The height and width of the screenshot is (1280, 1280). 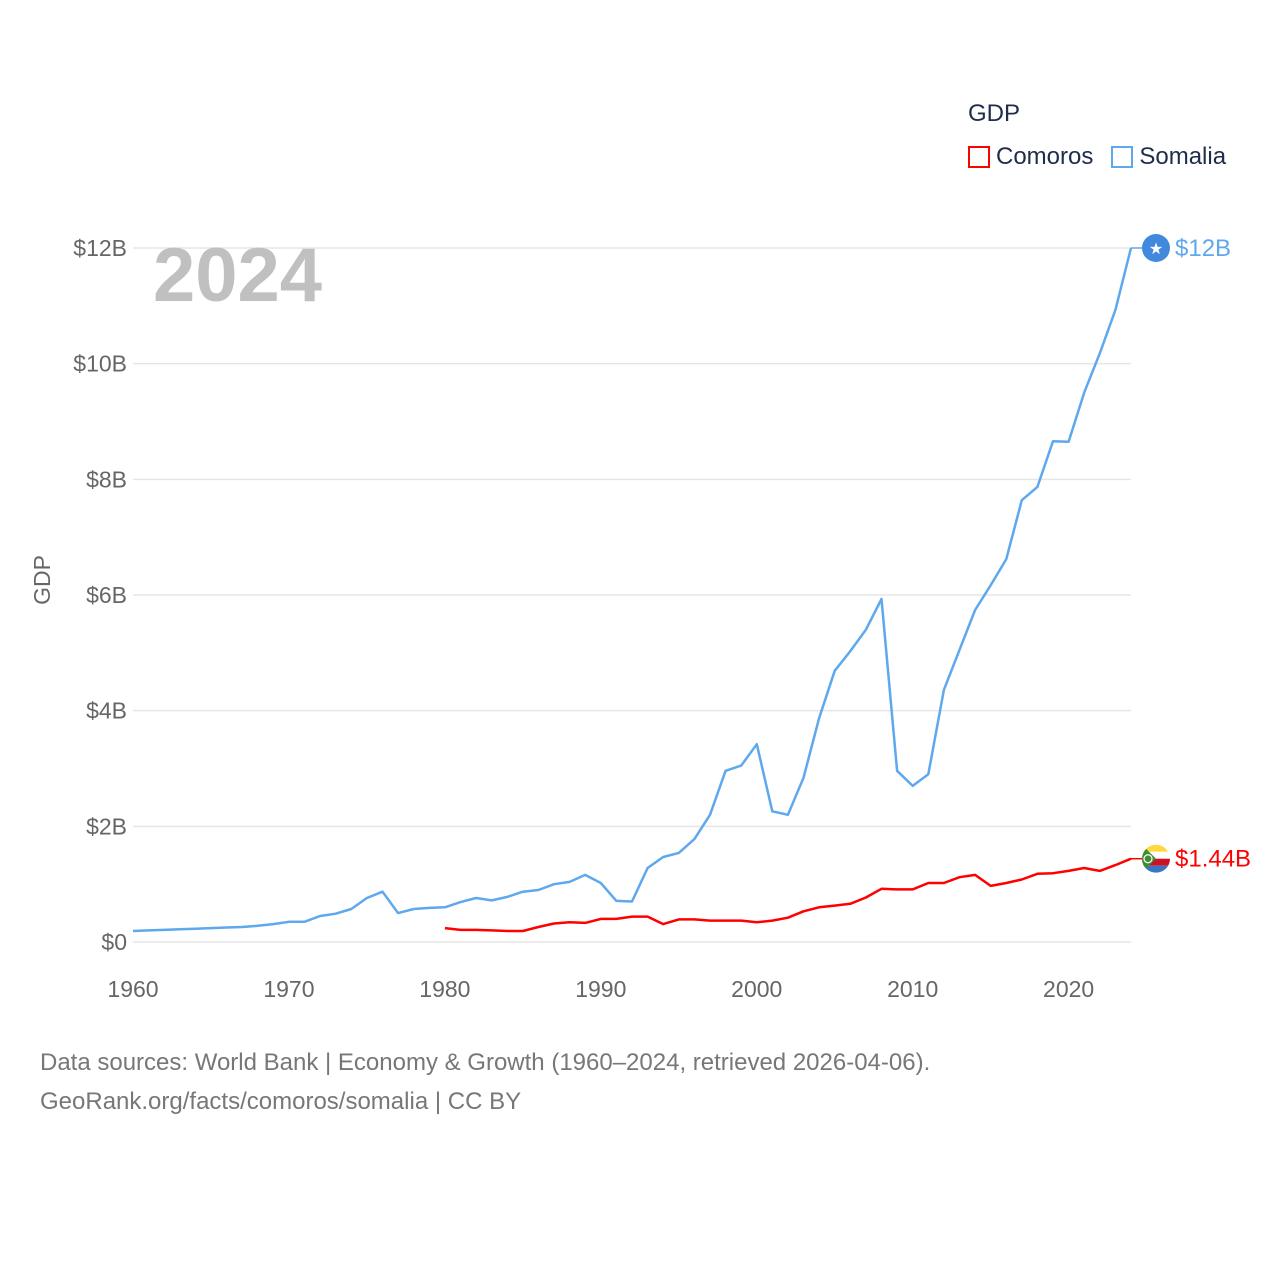 What do you see at coordinates (788, 895) in the screenshot?
I see `series-line-comoros` at bounding box center [788, 895].